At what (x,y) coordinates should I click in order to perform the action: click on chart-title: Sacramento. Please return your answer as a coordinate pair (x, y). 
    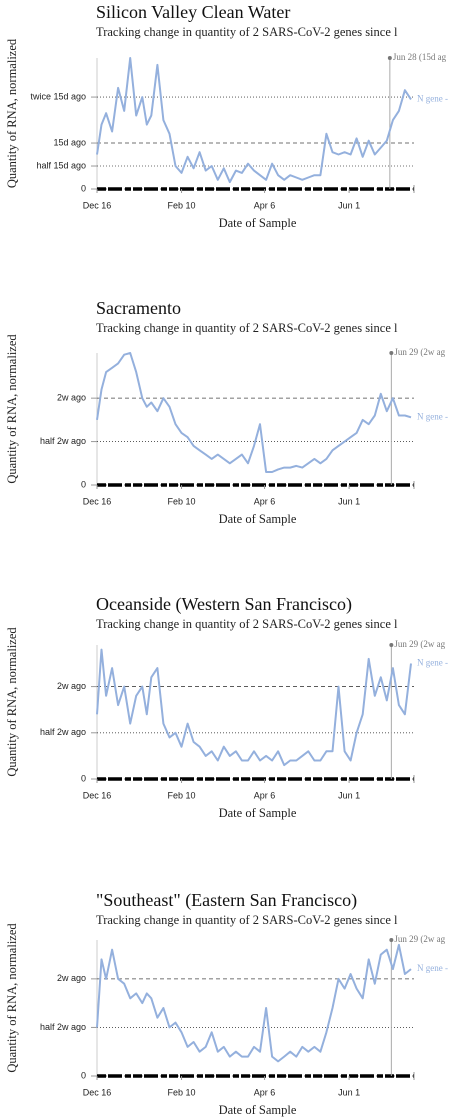
    Looking at the image, I should click on (138, 308).